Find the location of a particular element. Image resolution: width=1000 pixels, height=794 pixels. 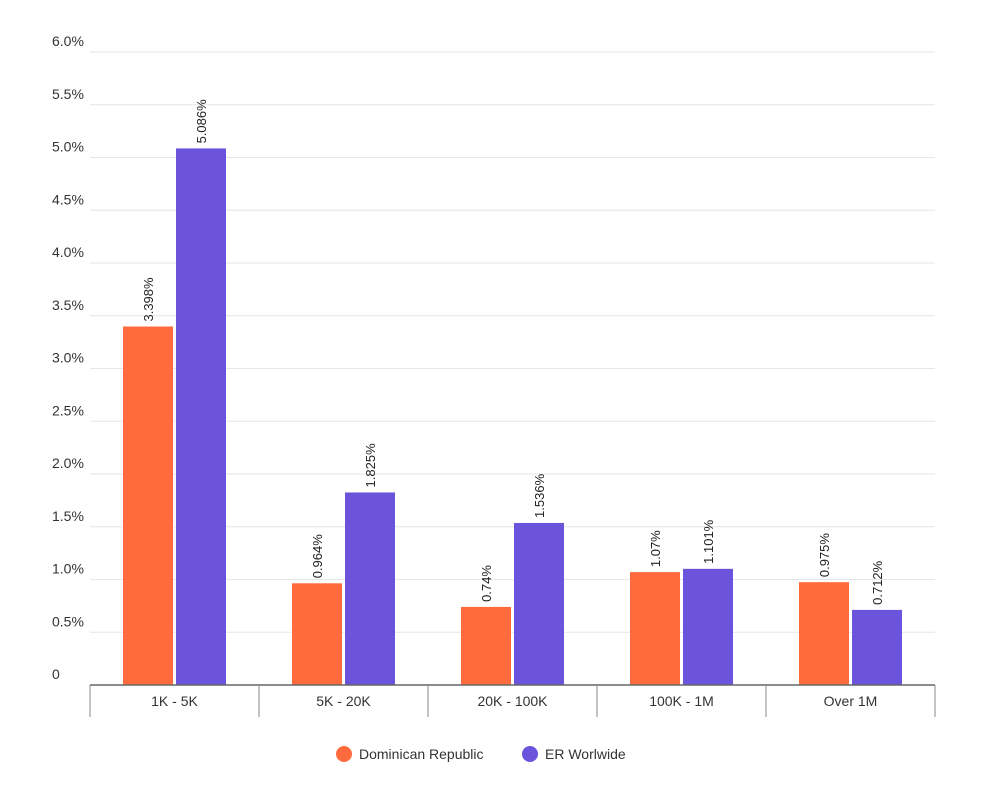

legend-label: Dominican Republic is located at coordinates (421, 754).